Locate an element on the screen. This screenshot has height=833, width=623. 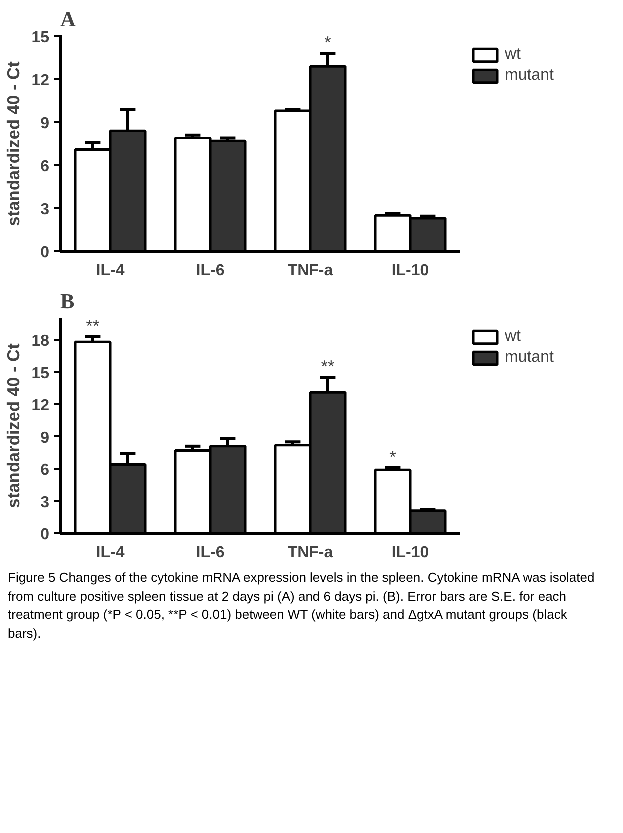
y-tick-label: 18 is located at coordinates (41, 341).